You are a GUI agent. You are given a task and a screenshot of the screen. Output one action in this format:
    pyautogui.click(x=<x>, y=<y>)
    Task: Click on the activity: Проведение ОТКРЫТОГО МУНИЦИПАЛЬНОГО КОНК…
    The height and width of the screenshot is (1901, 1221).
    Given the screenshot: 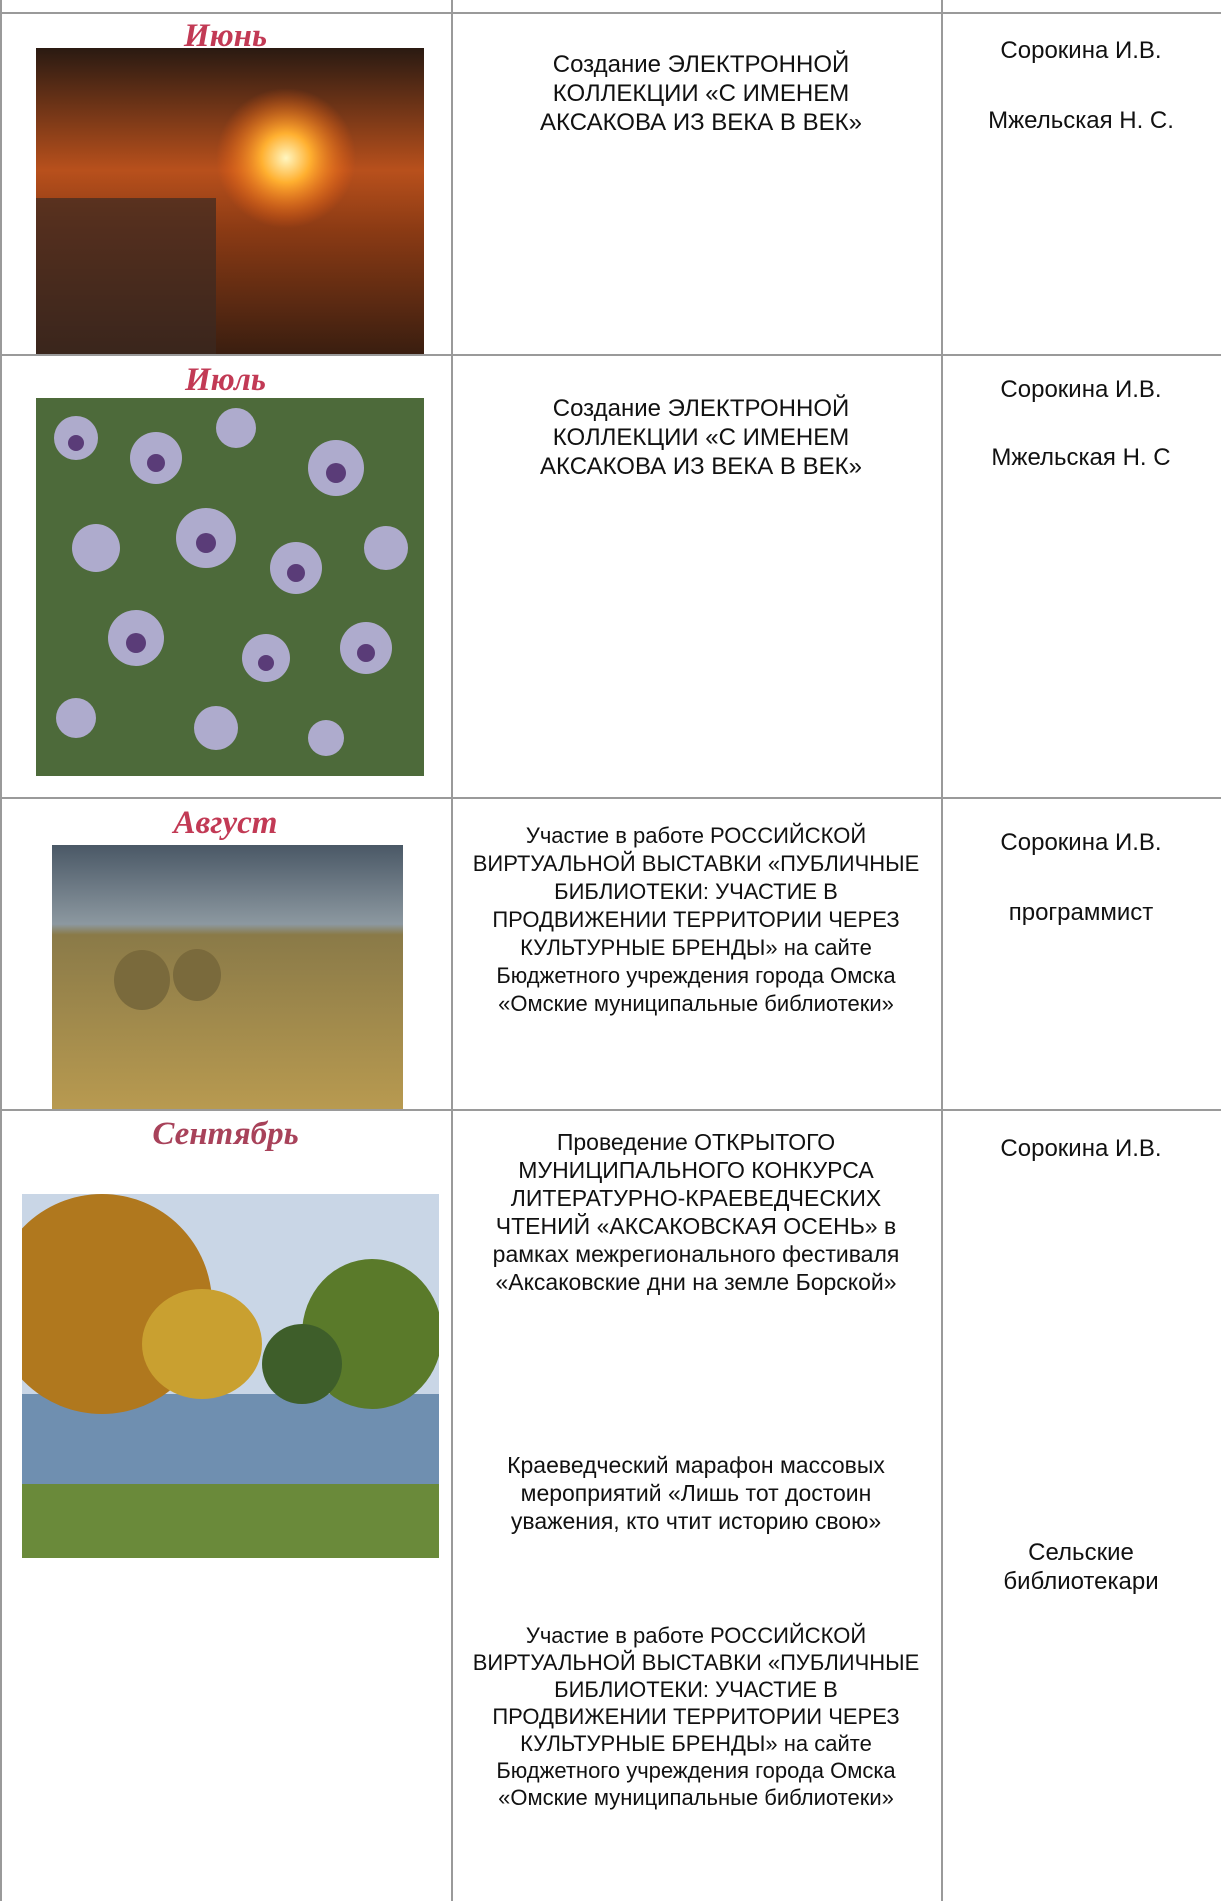 What is the action you would take?
    pyautogui.click(x=696, y=1212)
    